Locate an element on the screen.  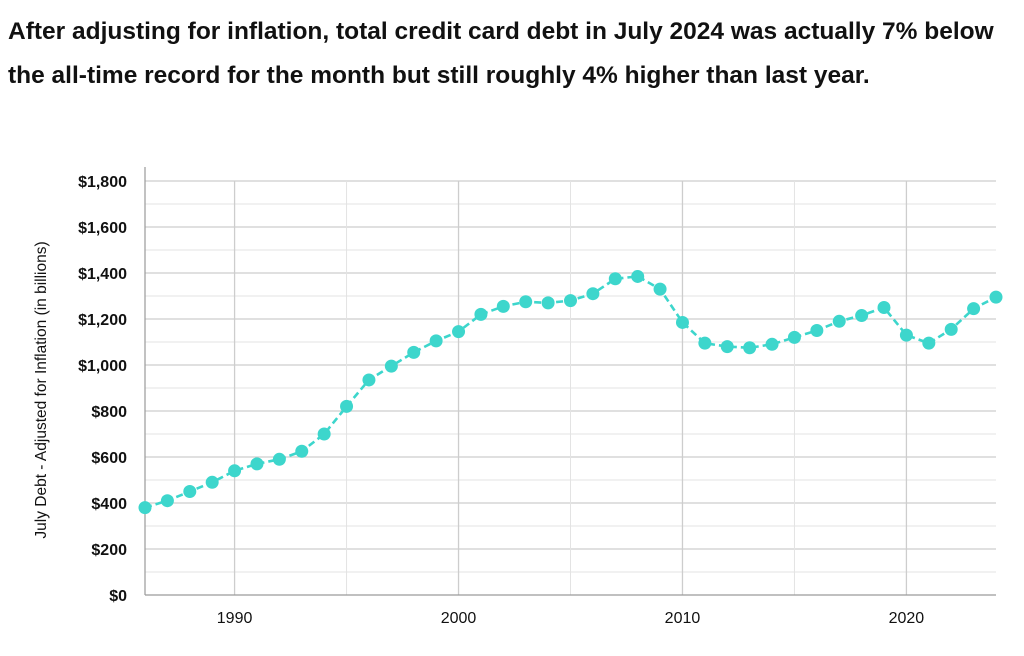
y-tick-label: $800 is located at coordinates (109, 412).